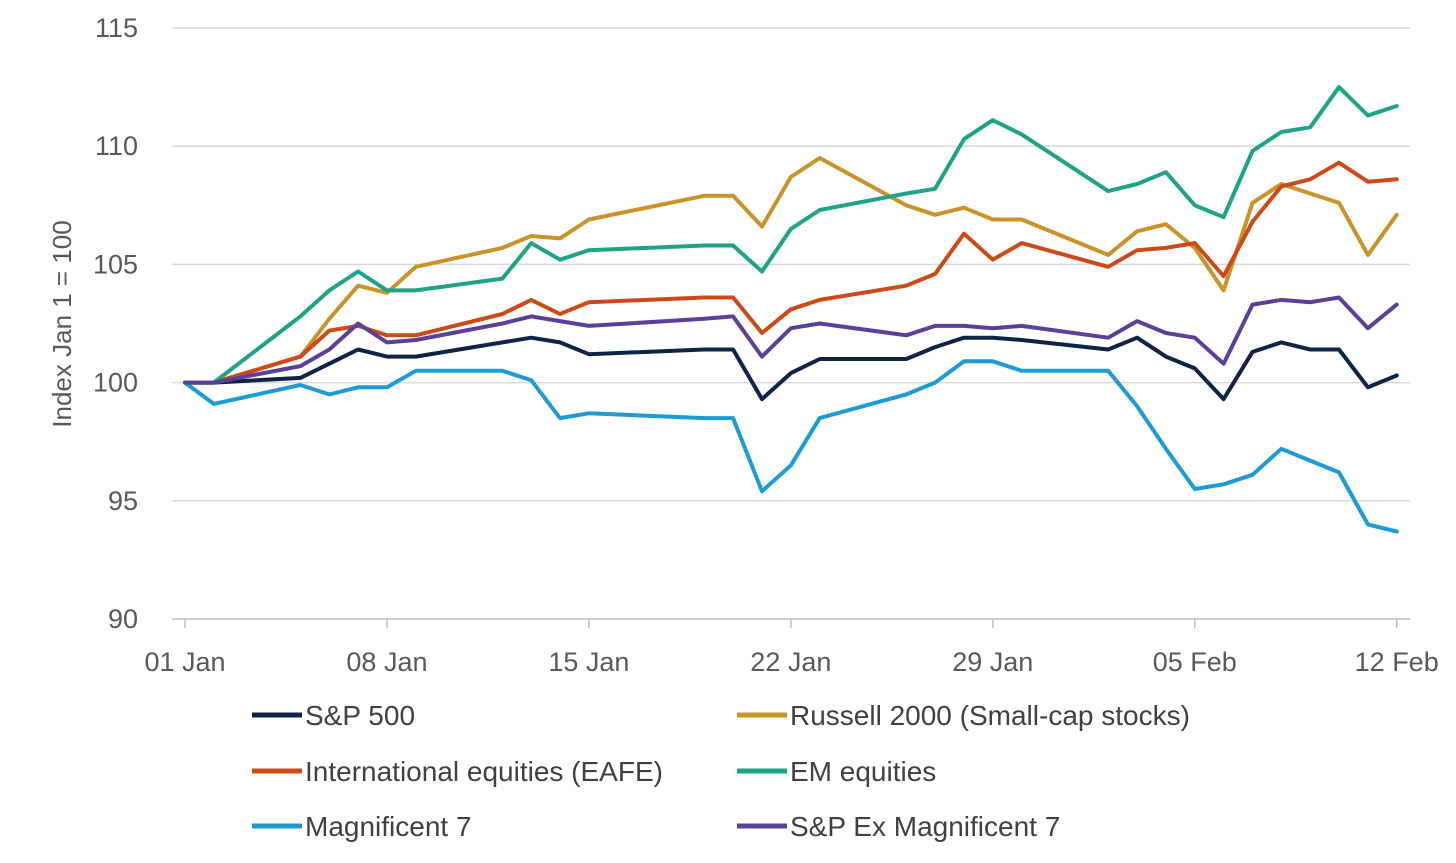 The width and height of the screenshot is (1456, 863). Describe the element at coordinates (184, 662) in the screenshot. I see `x-tick-label: 01 Jan` at that location.